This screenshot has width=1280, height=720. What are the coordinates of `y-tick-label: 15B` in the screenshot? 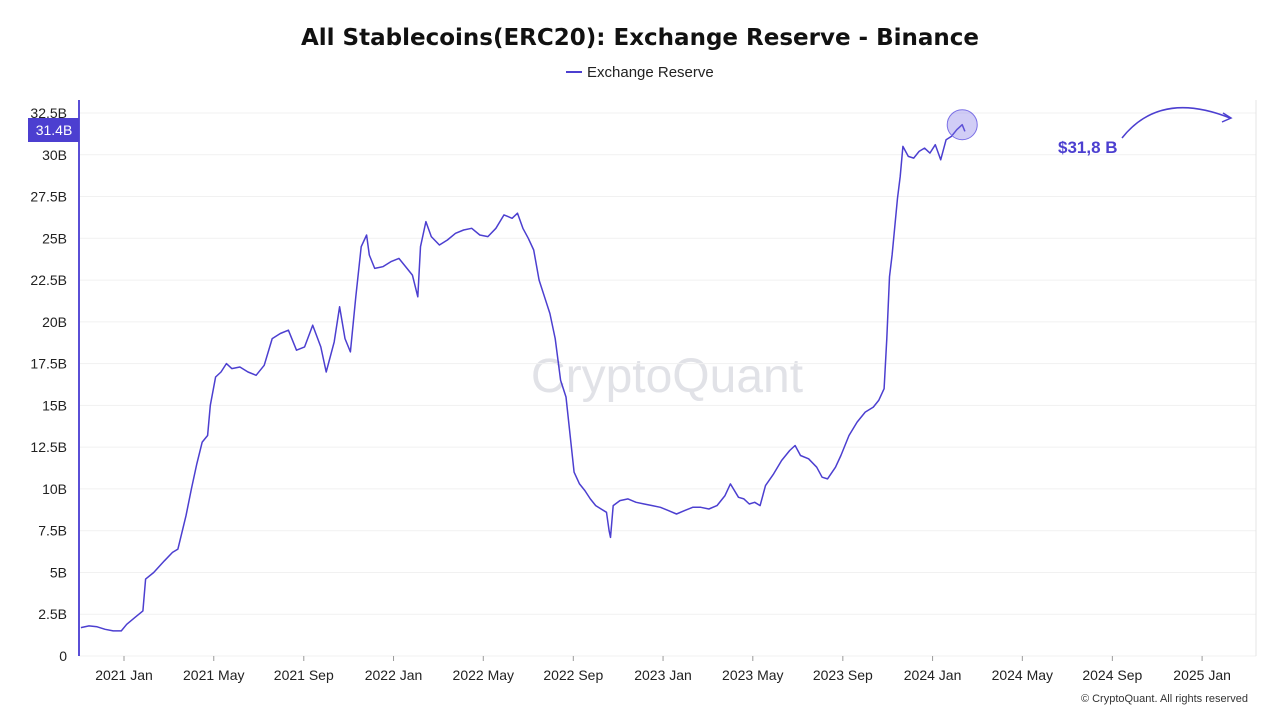 It's located at (54, 405).